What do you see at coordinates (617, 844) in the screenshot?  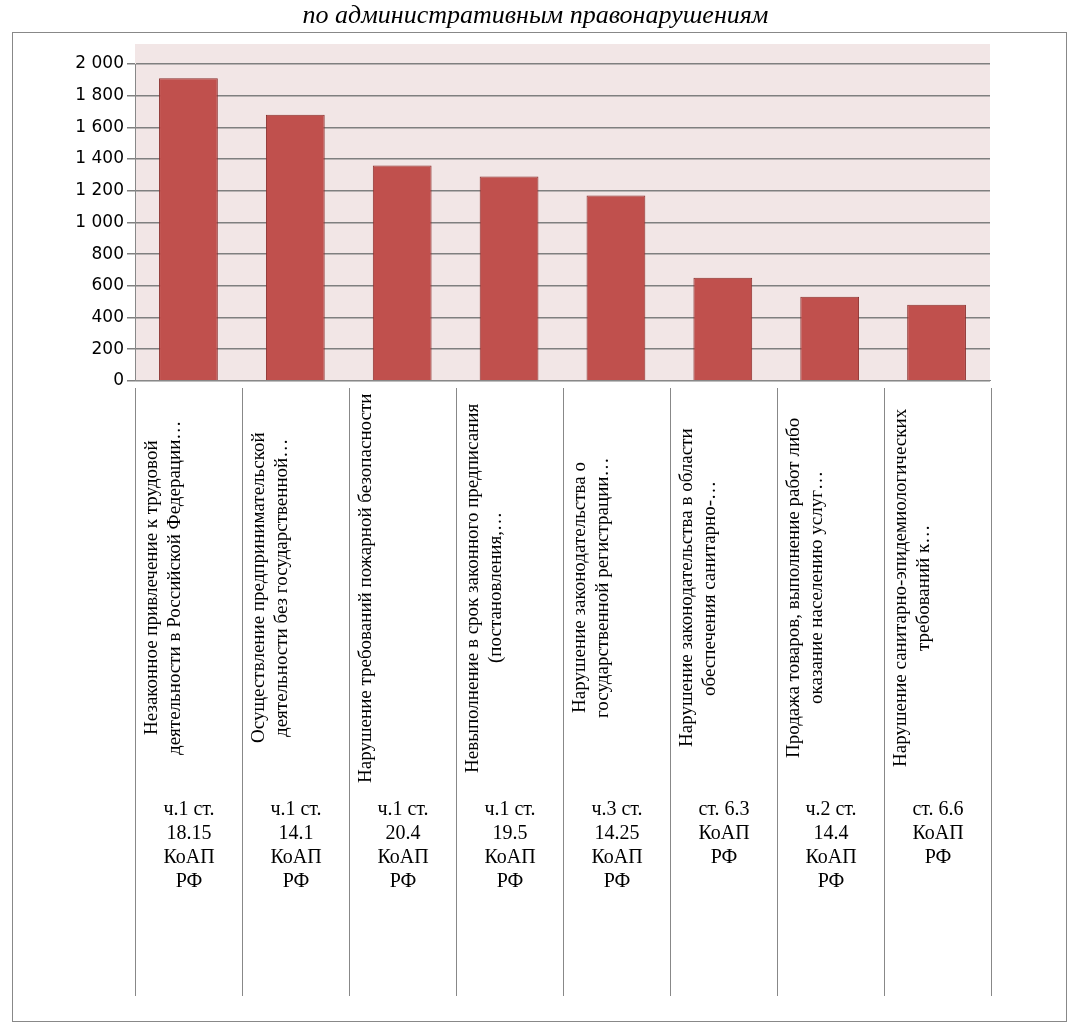 I see `text: ч.3 ст. 14.25 КоАП РФ` at bounding box center [617, 844].